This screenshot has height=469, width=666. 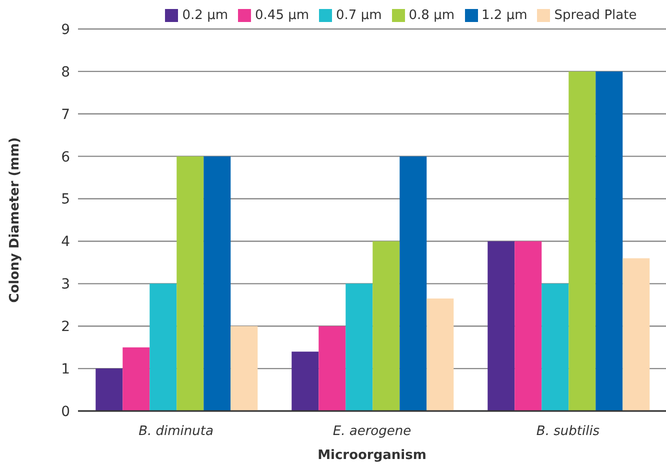 What do you see at coordinates (65, 114) in the screenshot?
I see `y-tick-label: 7` at bounding box center [65, 114].